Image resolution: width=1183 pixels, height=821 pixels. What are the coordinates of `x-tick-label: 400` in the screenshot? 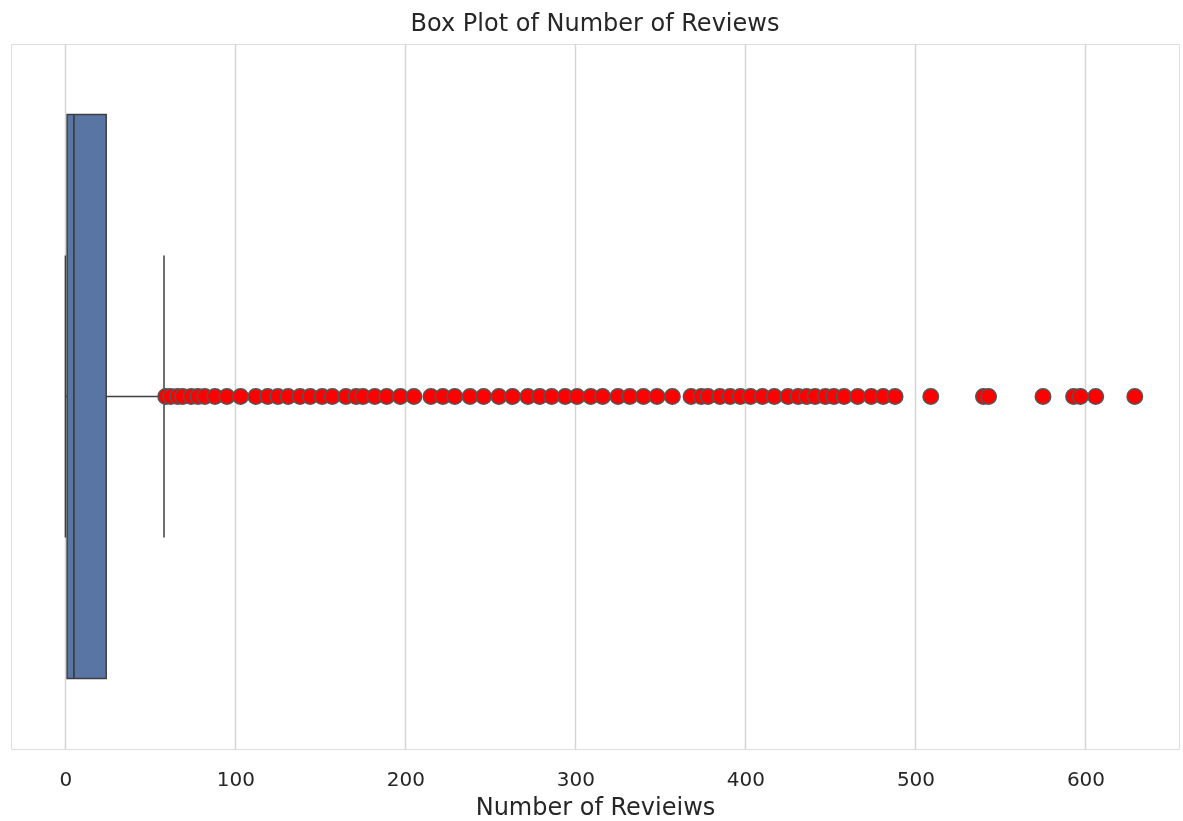 It's located at (746, 778).